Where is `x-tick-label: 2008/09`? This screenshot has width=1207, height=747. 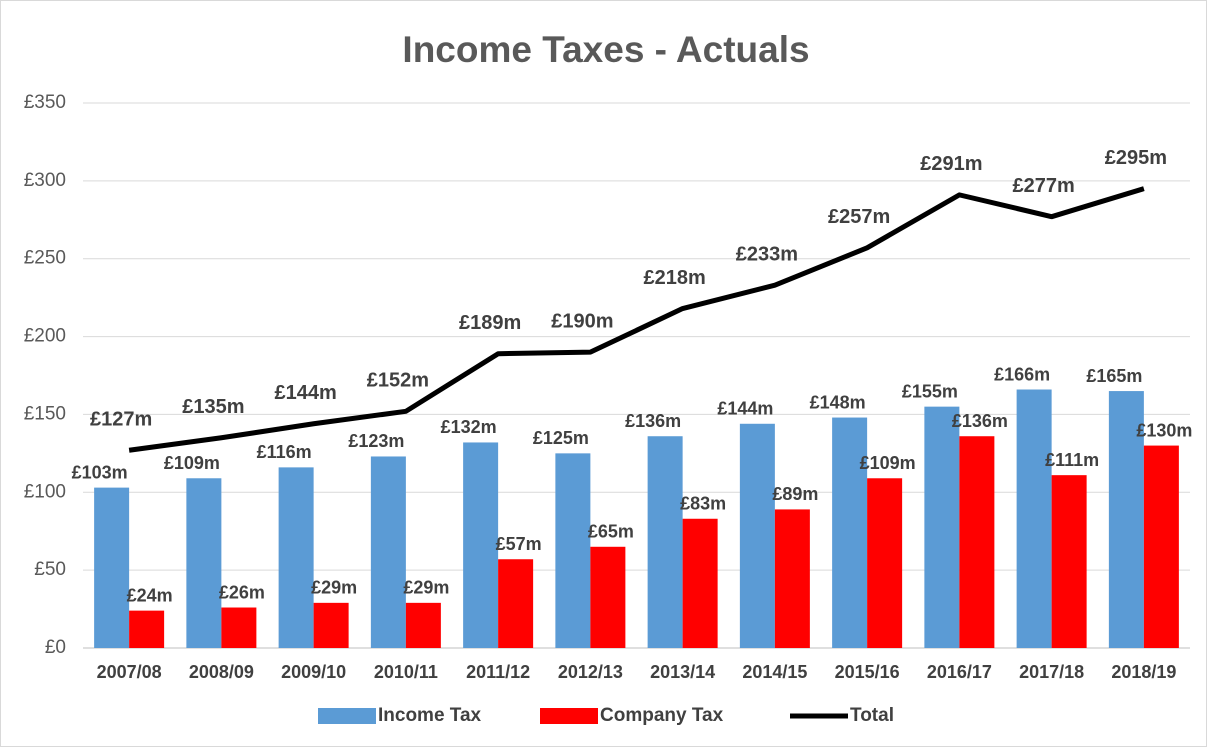 x-tick-label: 2008/09 is located at coordinates (221, 672).